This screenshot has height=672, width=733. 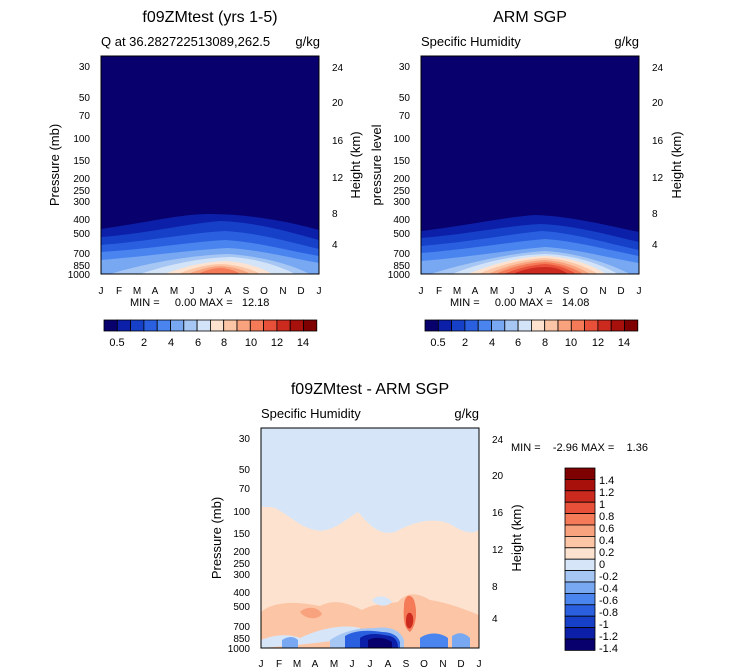 What do you see at coordinates (401, 139) in the screenshot?
I see `pressure-tick-label: 100` at bounding box center [401, 139].